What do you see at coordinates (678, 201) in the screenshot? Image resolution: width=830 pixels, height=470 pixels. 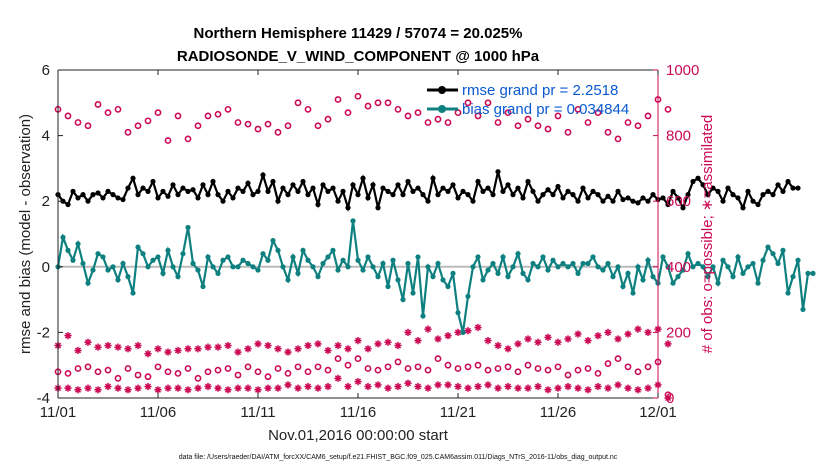 I see `y-tick-label-right: 600` at bounding box center [678, 201].